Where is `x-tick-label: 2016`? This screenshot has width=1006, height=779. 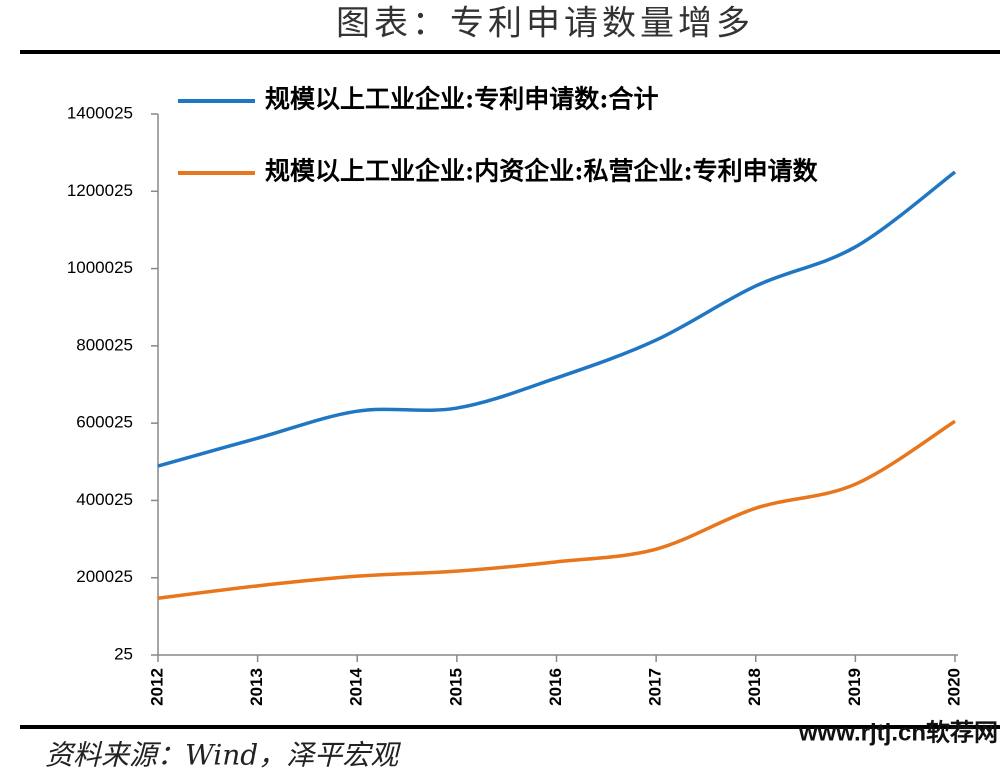 x-tick-label: 2016 is located at coordinates (555, 687).